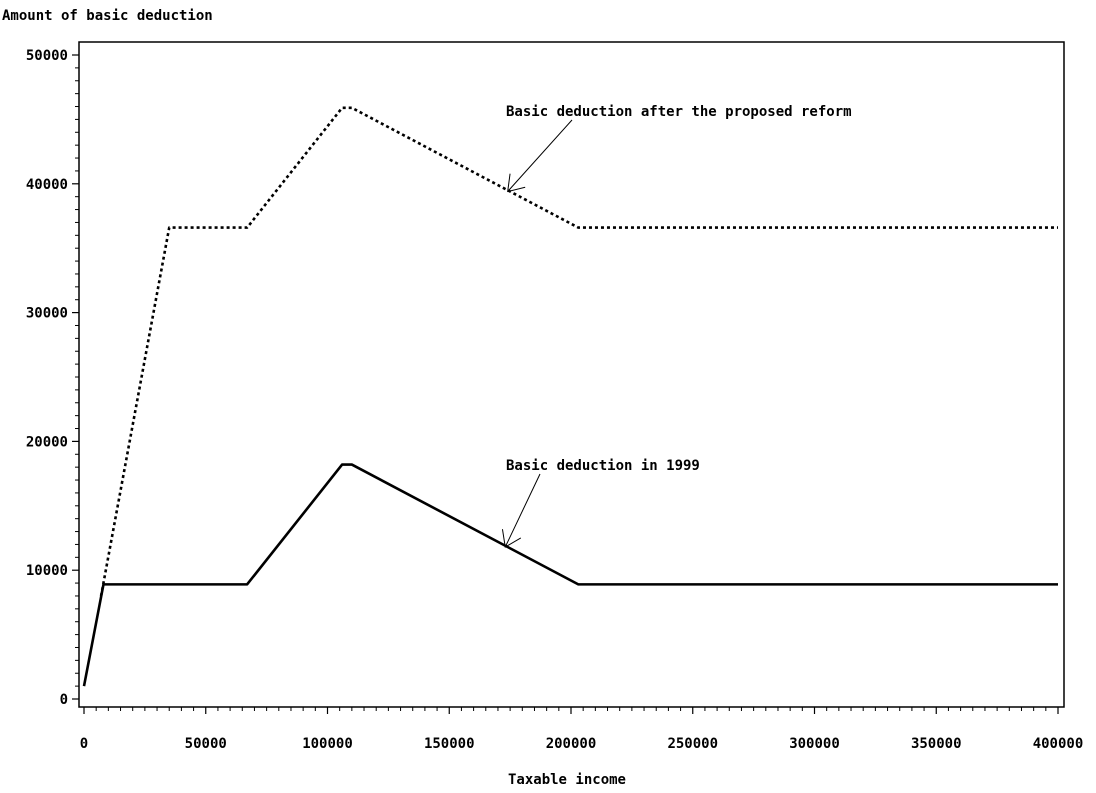  Describe the element at coordinates (449, 744) in the screenshot. I see `x-tick-label: 150000` at that location.